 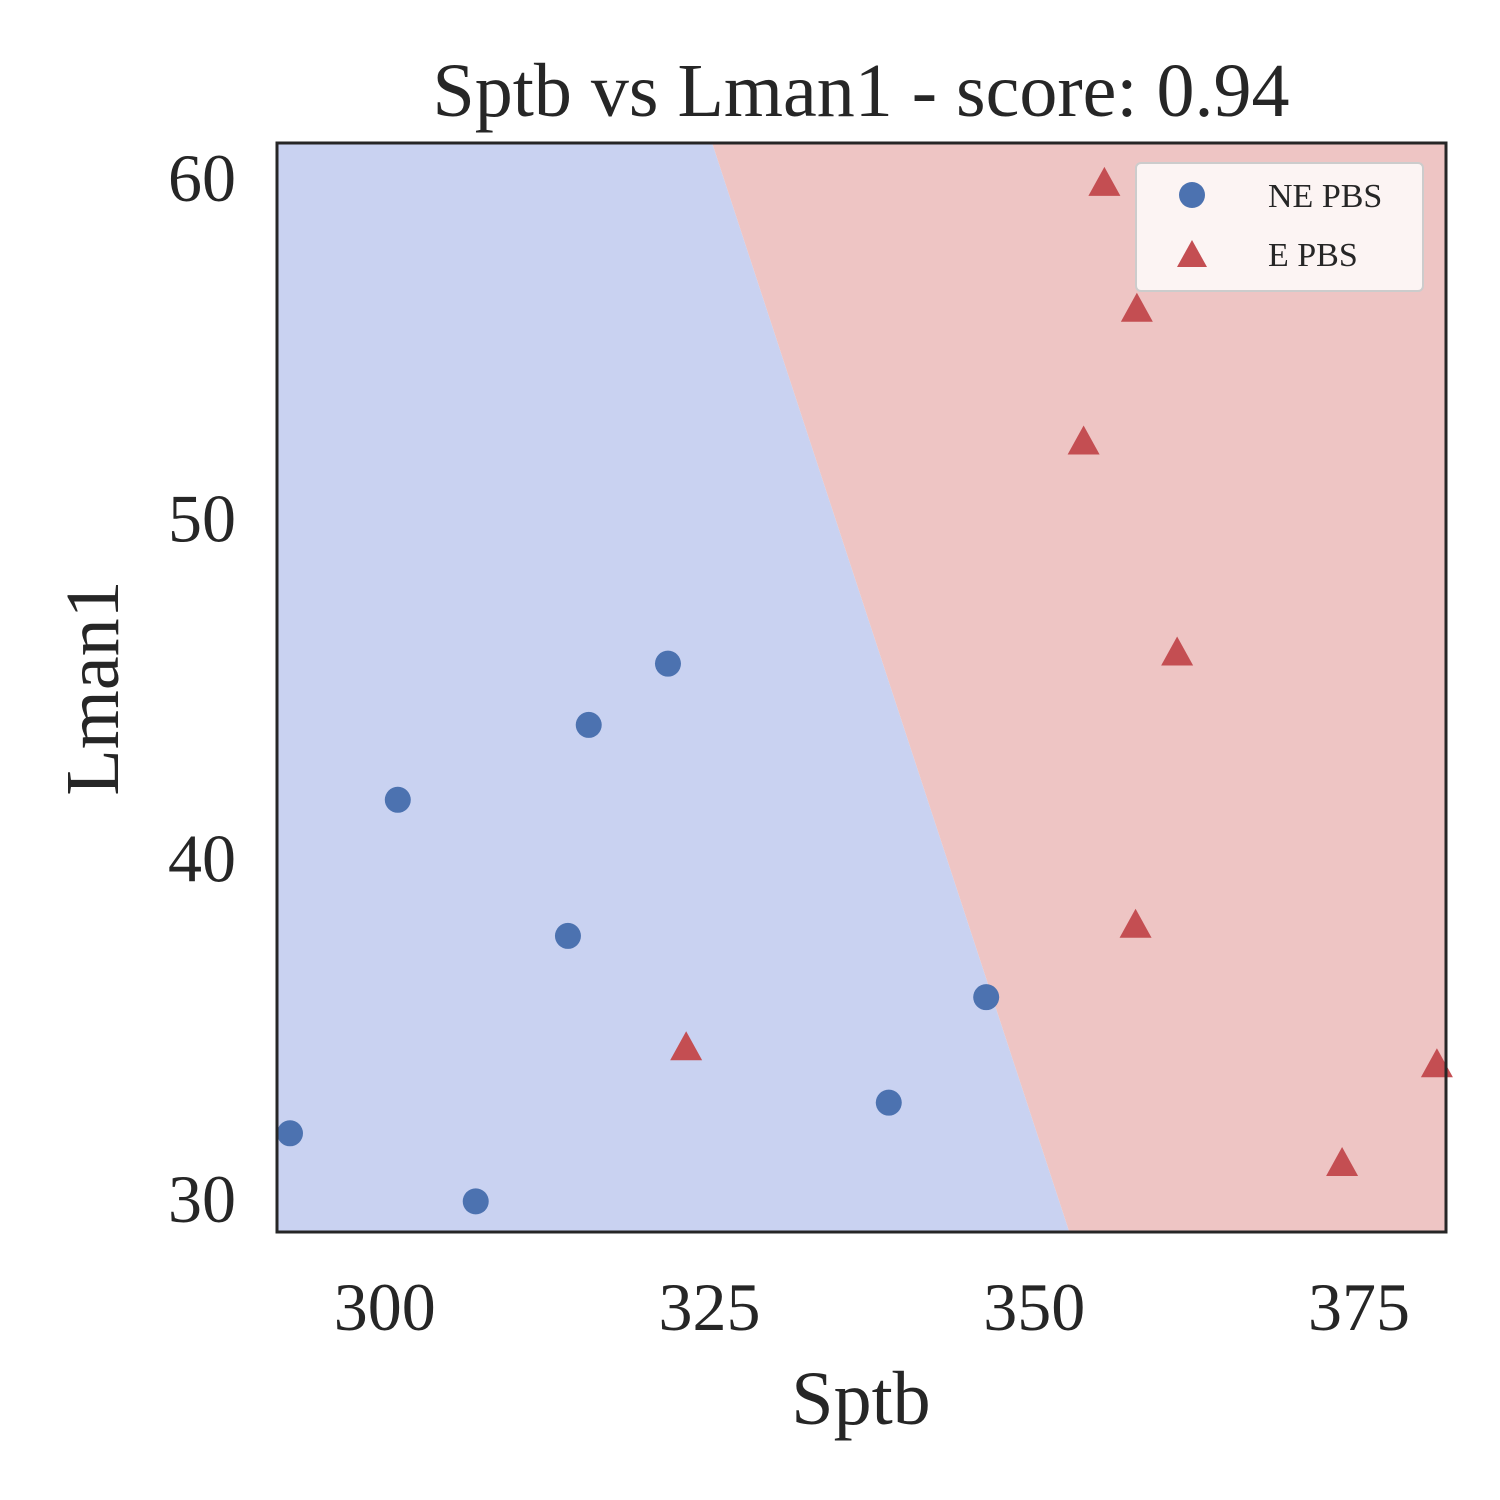 I want to click on x-tick-label: 325, so click(x=710, y=1307).